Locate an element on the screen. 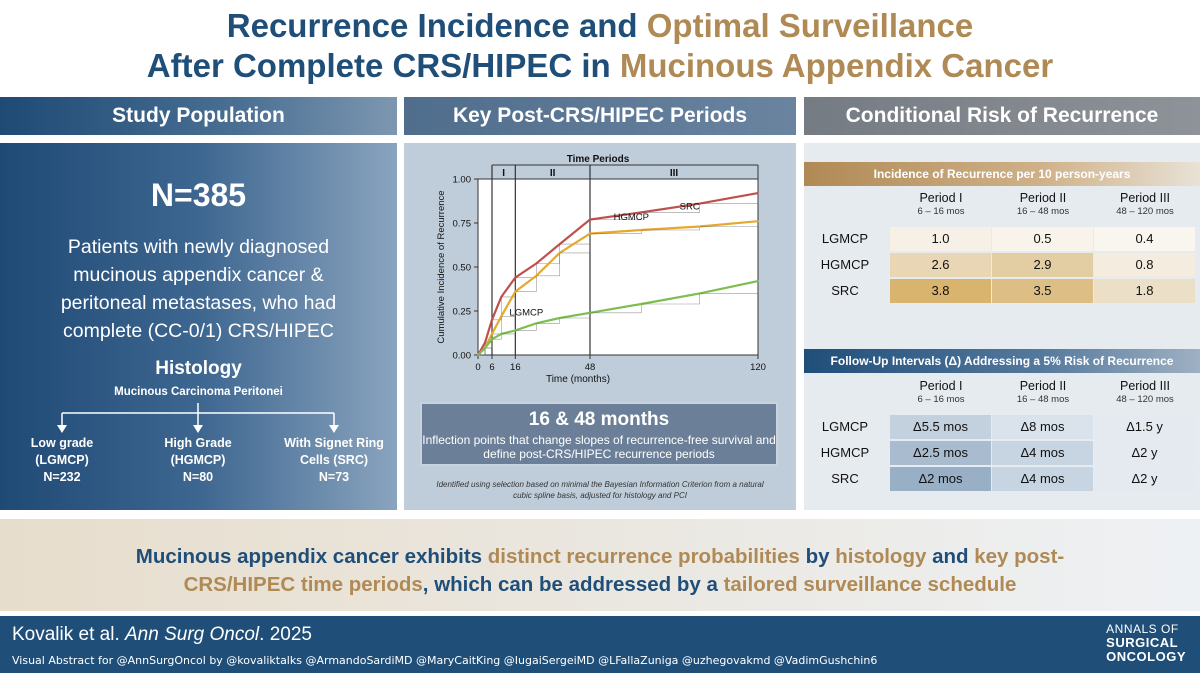 Image resolution: width=1200 pixels, height=673 pixels. y-tick-label: 0.75 is located at coordinates (462, 224).